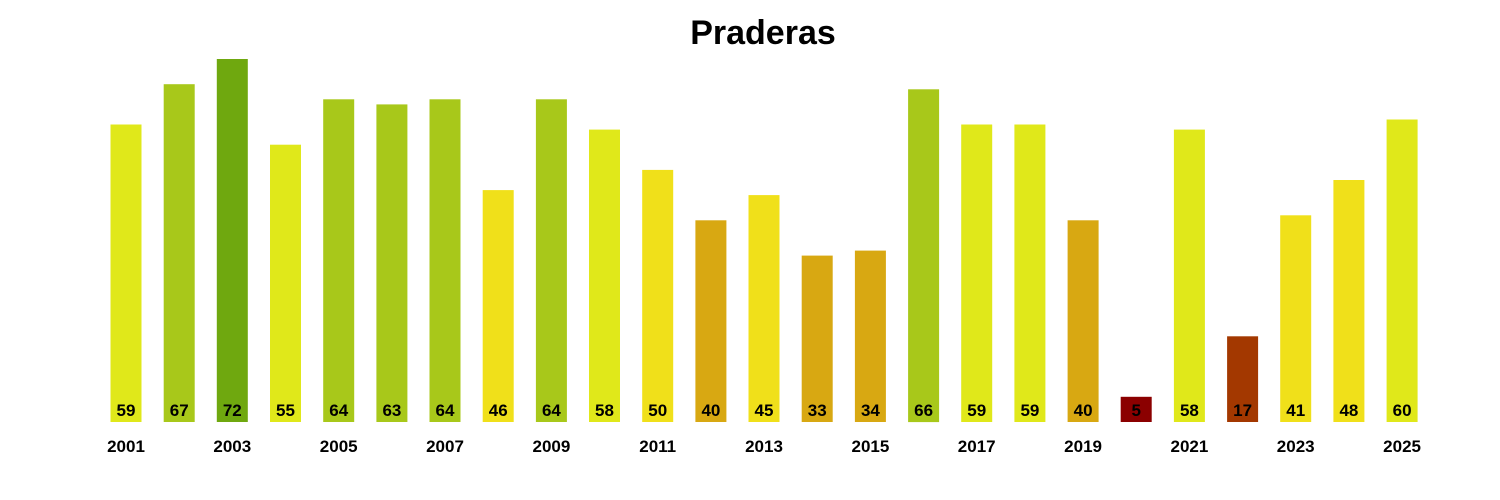 The height and width of the screenshot is (500, 1500). Describe the element at coordinates (285, 283) in the screenshot. I see `bar-2004` at that location.